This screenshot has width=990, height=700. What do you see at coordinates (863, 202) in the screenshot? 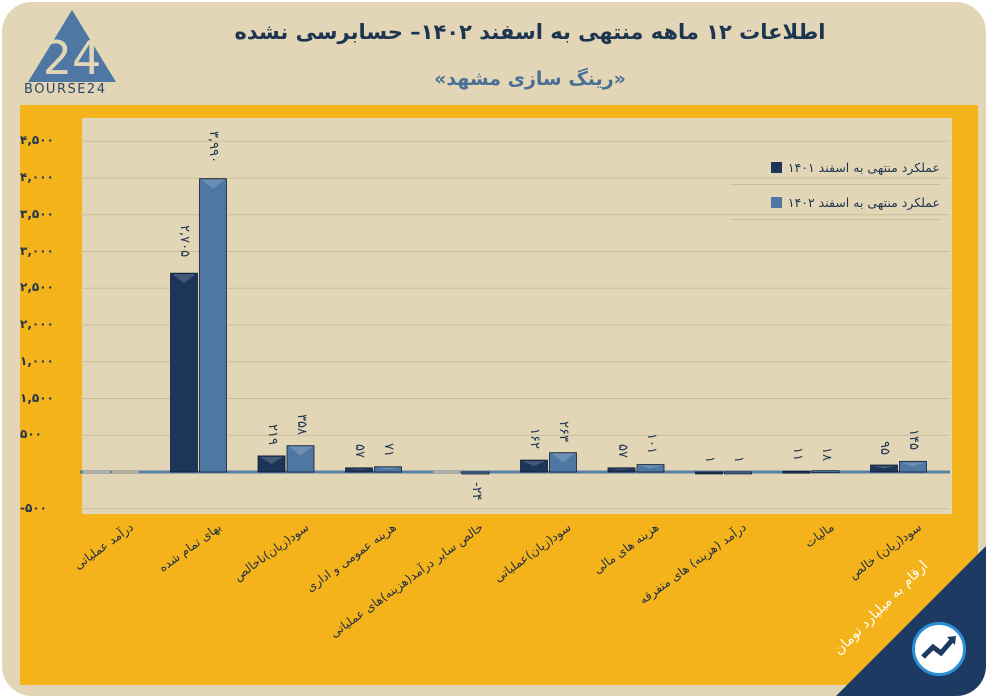
I see `legend-label-1402: عملکرد منتهی به اسفند ۱۴۰۲` at bounding box center [863, 202].